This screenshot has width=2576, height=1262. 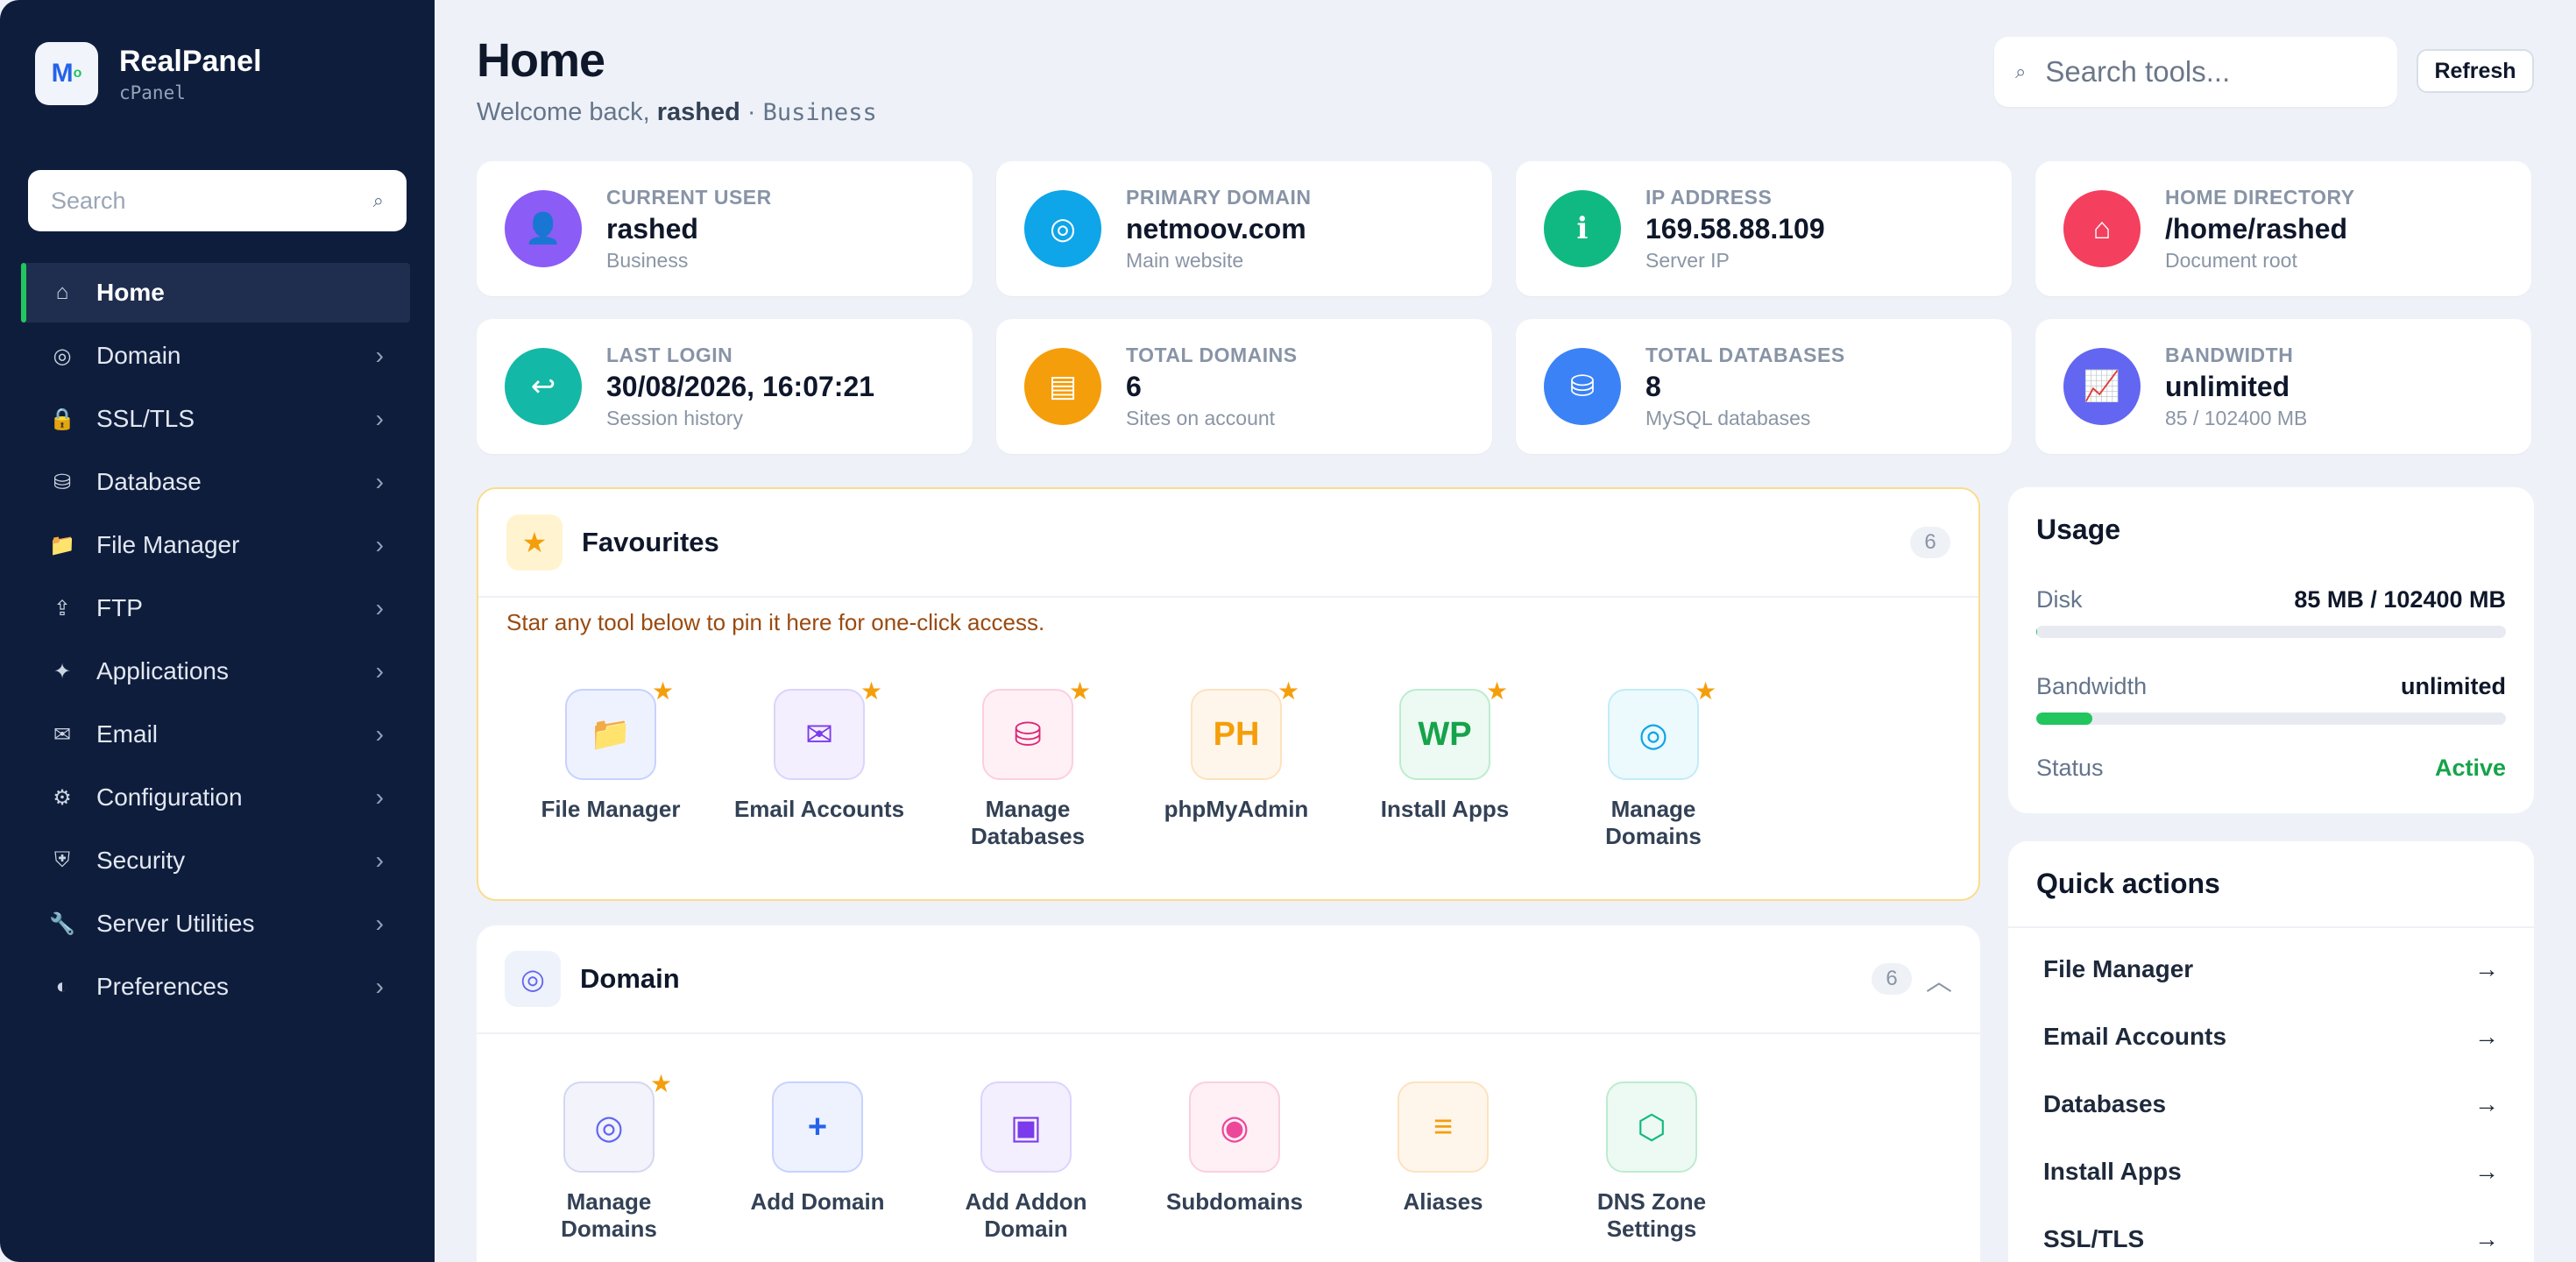 What do you see at coordinates (1735, 228) in the screenshot?
I see `stat-value: 169.58.88.109` at bounding box center [1735, 228].